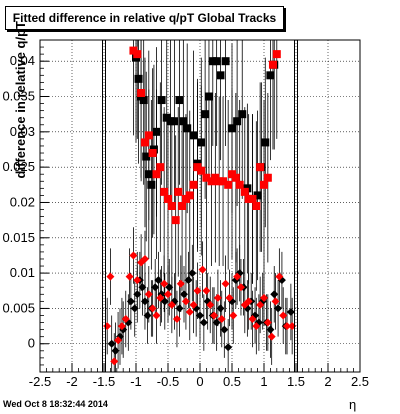  Describe the element at coordinates (22, 131) in the screenshot. I see `y-tick-label: 0.03` at that location.